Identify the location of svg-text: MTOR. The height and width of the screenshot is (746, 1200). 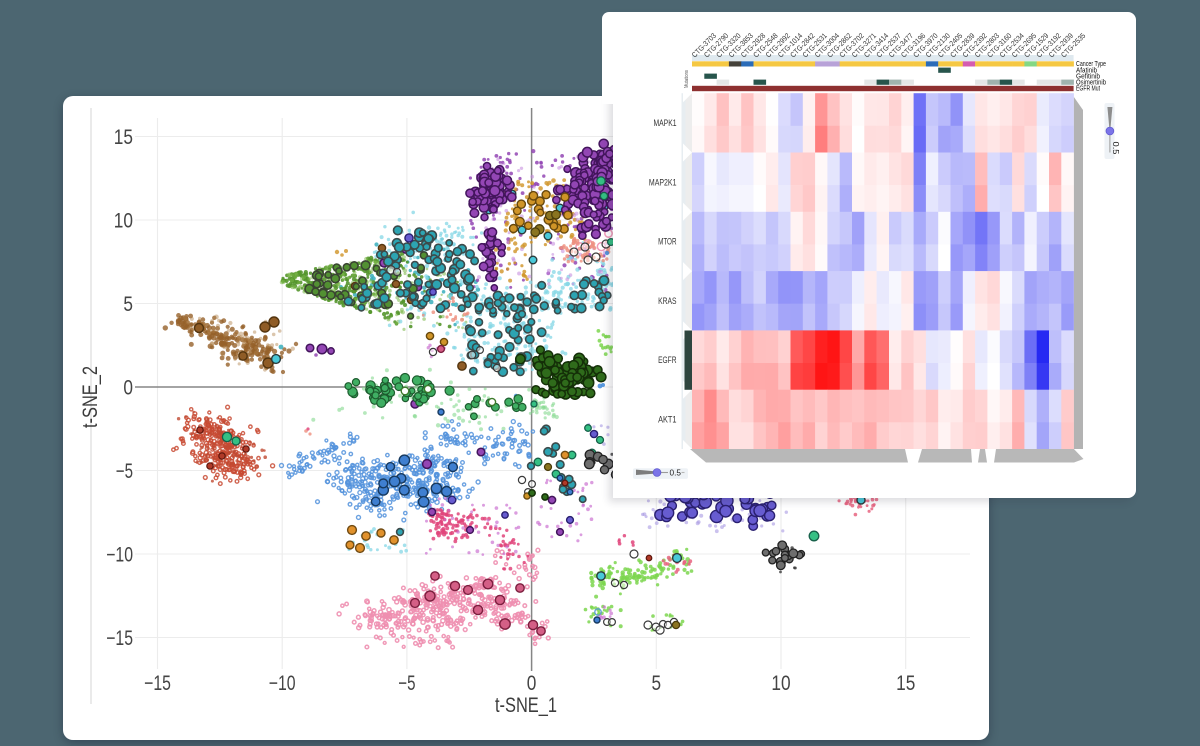
(667, 242).